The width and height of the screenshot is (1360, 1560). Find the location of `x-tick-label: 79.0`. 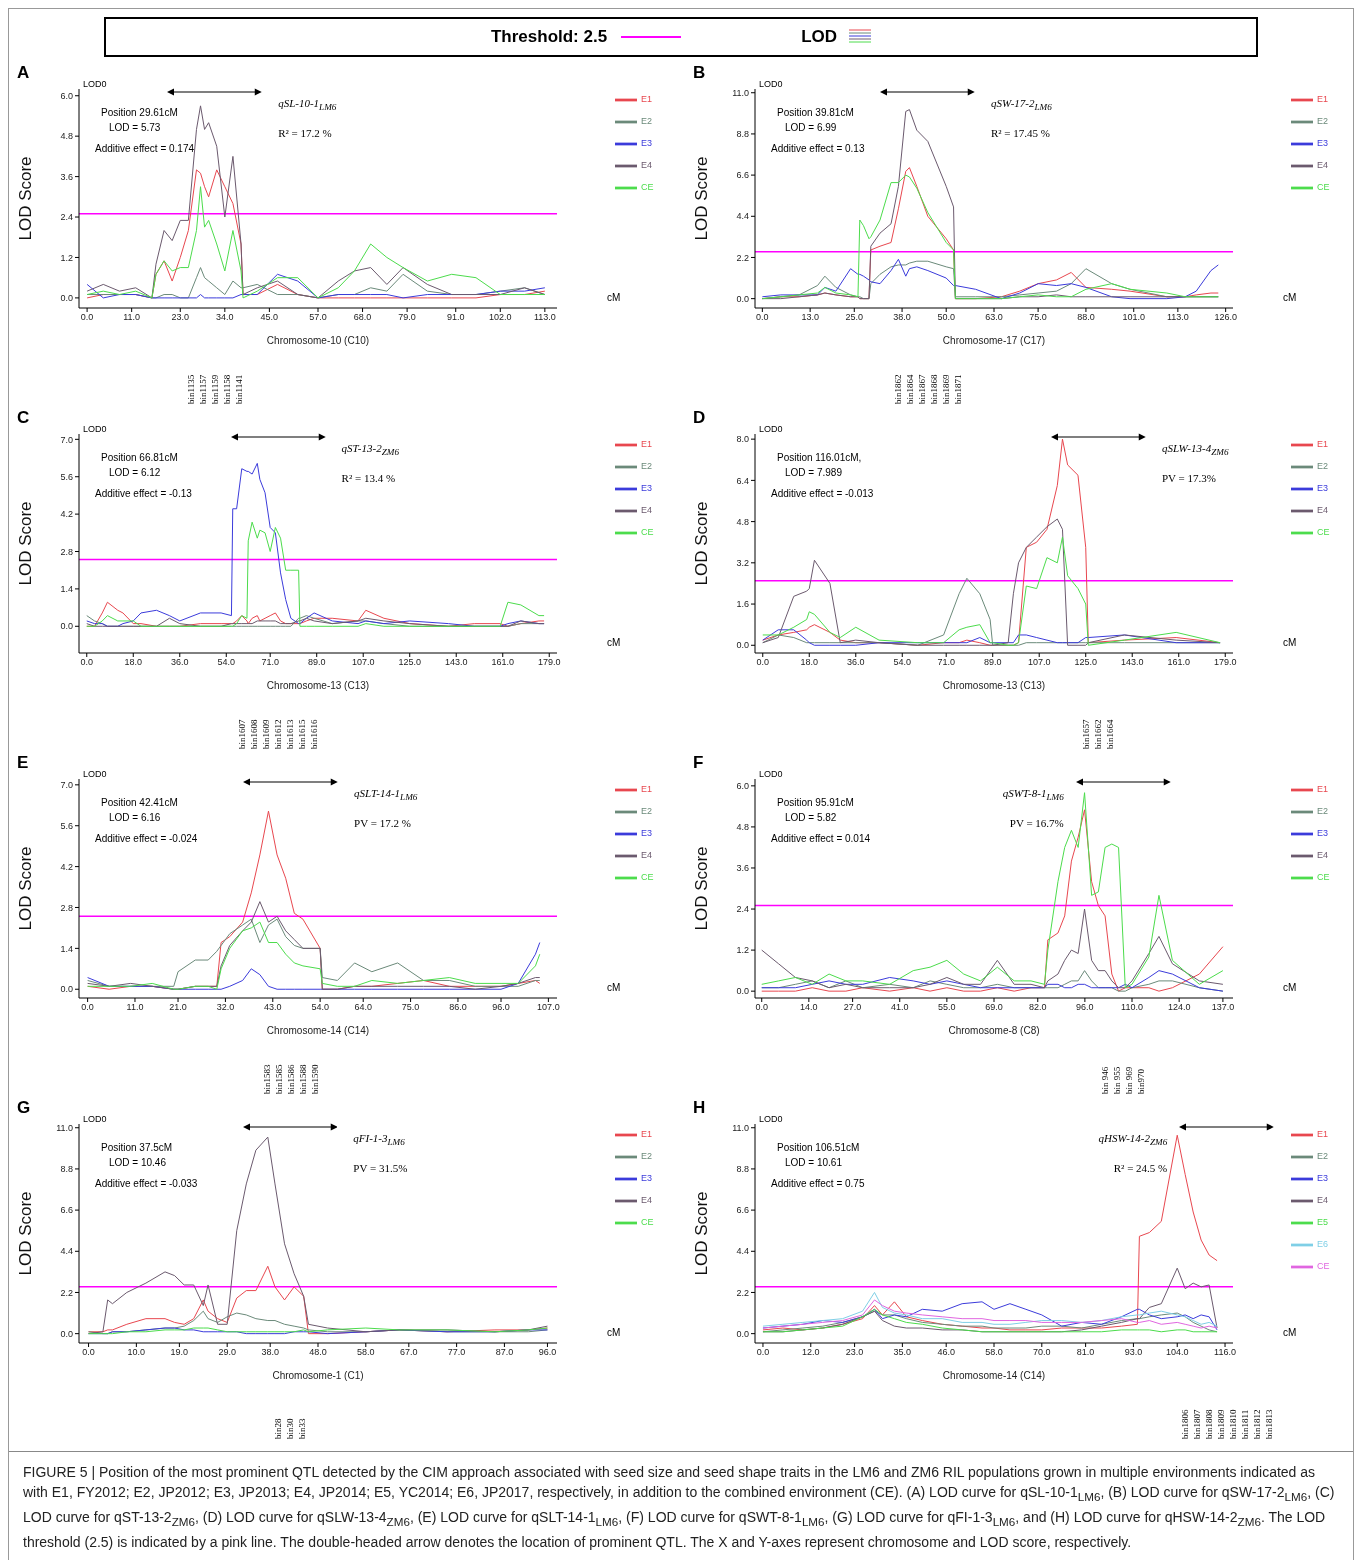

x-tick-label: 79.0 is located at coordinates (407, 317).